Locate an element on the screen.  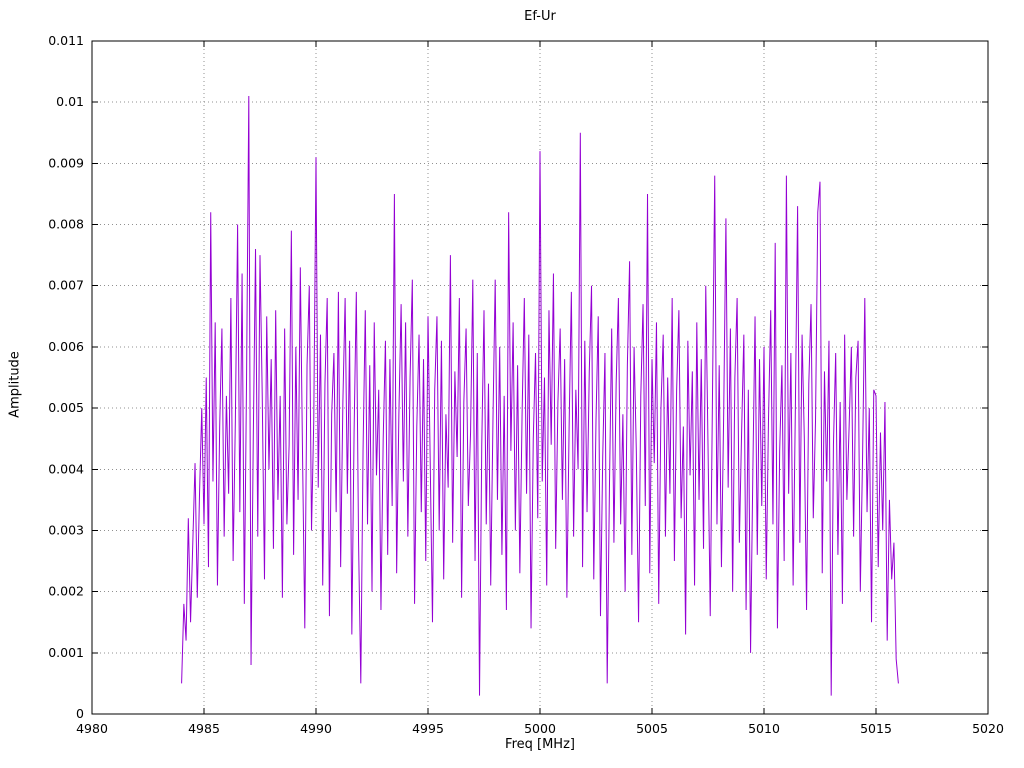
y-tick-label: 0.009 is located at coordinates (66, 162).